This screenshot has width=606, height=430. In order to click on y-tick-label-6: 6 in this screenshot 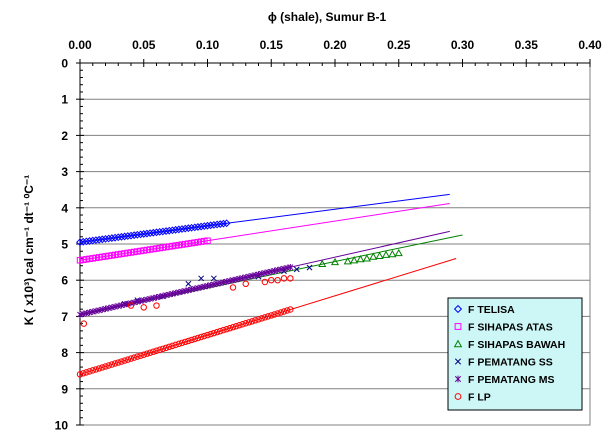, I will do `click(64, 281)`.